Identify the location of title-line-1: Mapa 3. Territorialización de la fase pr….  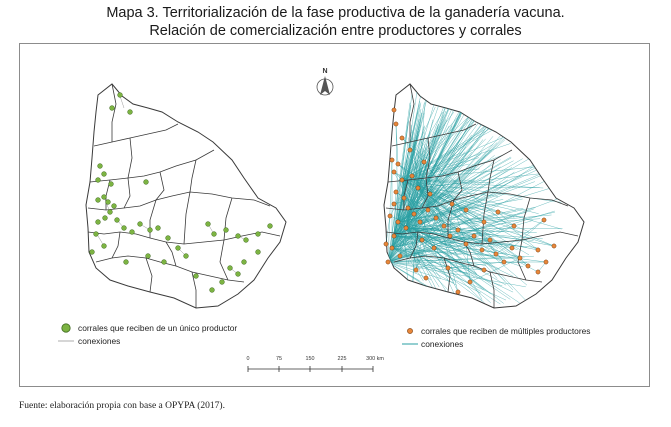
(335, 13).